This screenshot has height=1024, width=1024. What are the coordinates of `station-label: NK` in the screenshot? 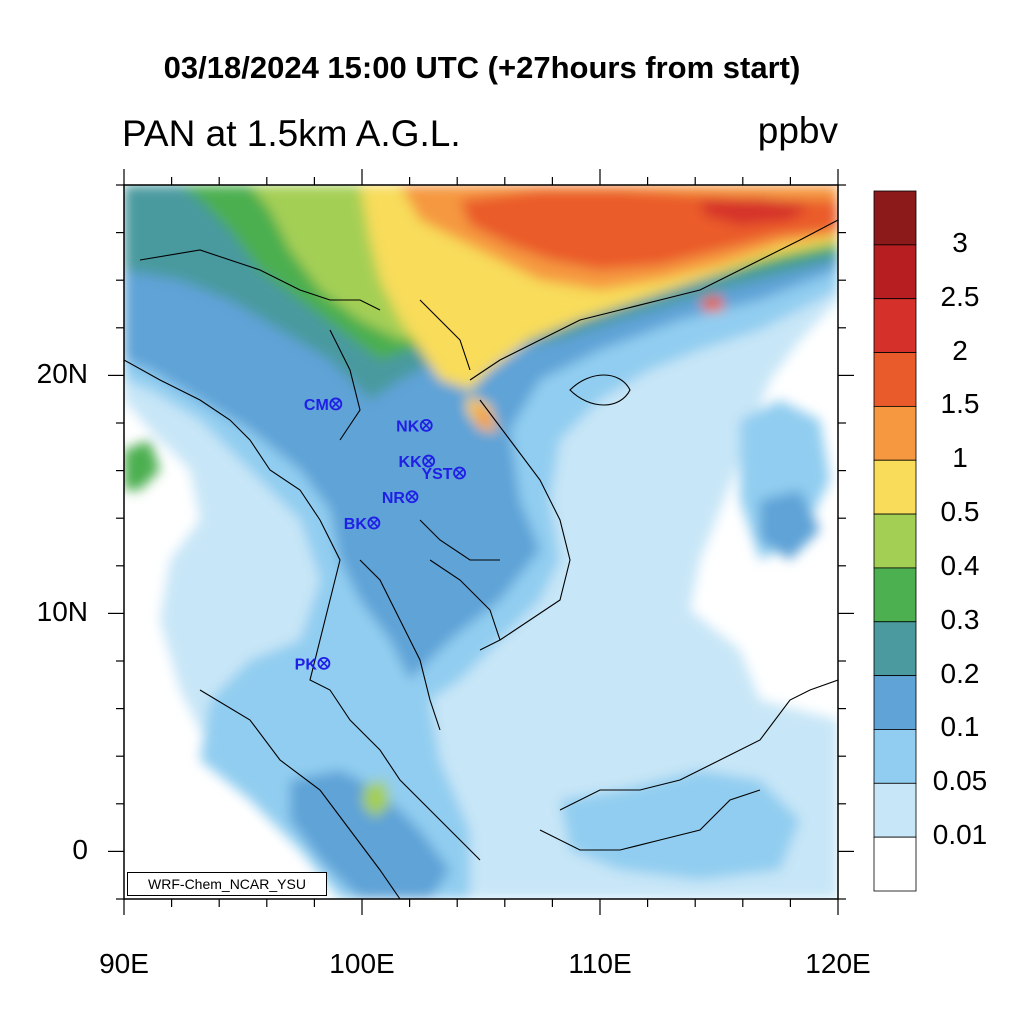 It's located at (408, 426).